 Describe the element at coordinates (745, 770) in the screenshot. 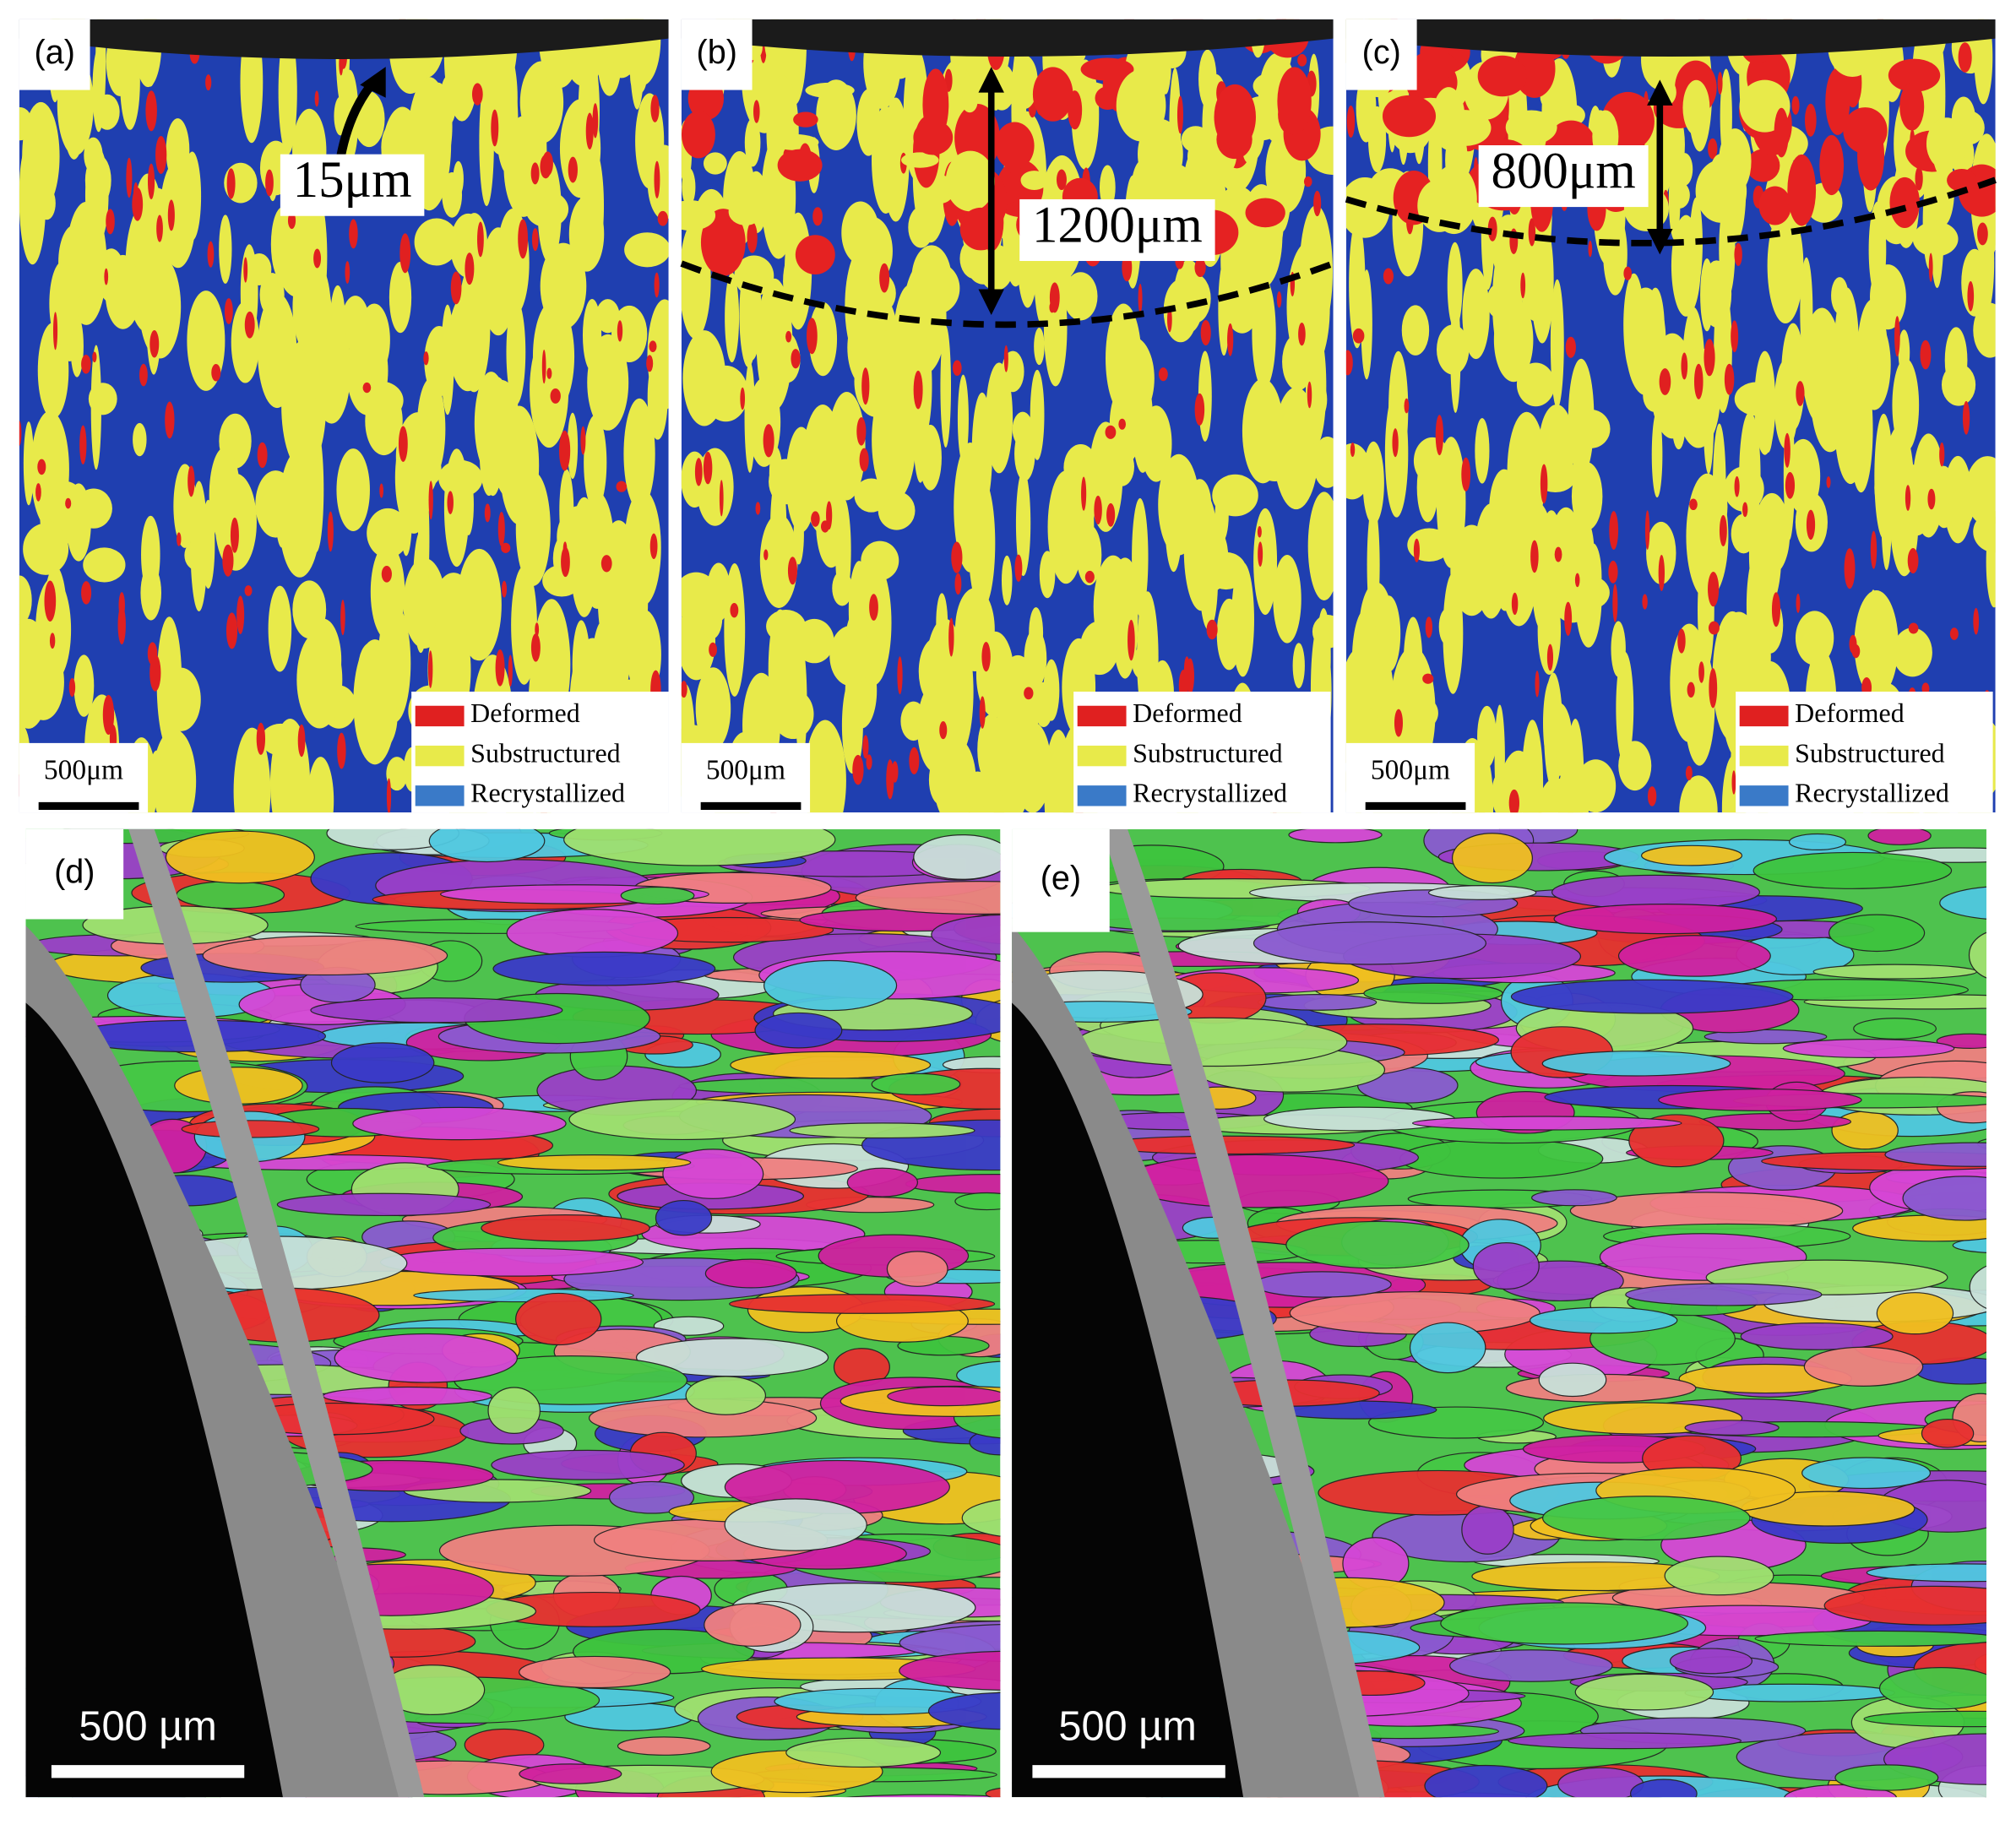

I see `scale-bar-label: 500μm` at that location.